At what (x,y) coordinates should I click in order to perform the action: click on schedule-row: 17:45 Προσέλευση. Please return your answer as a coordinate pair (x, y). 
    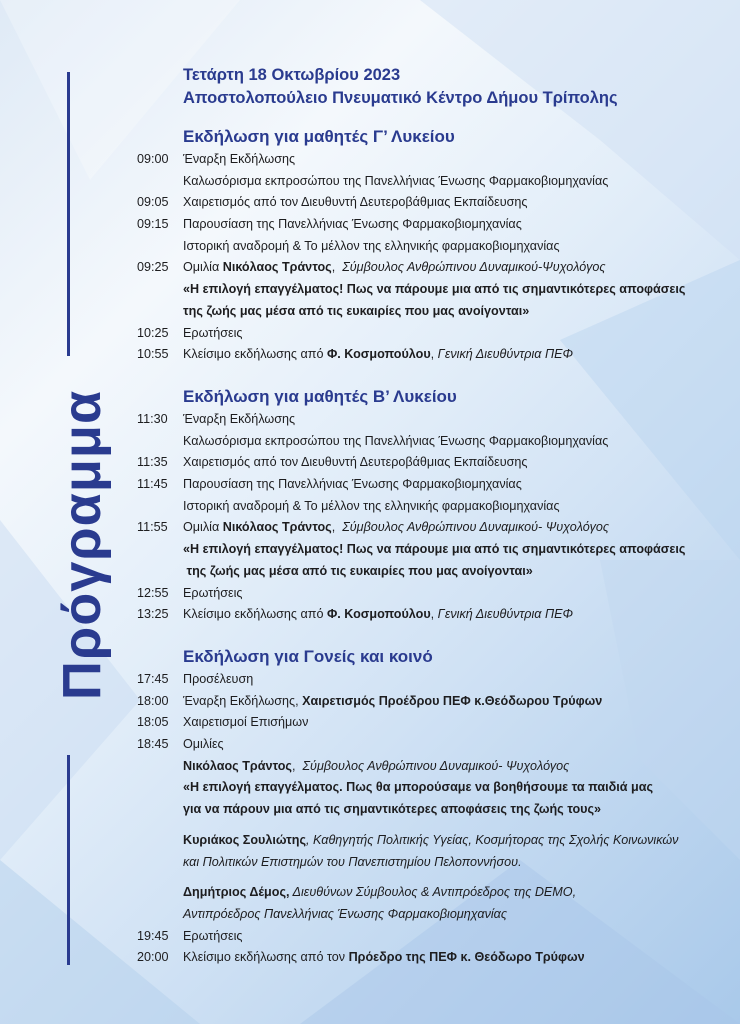
    Looking at the image, I should click on (427, 680).